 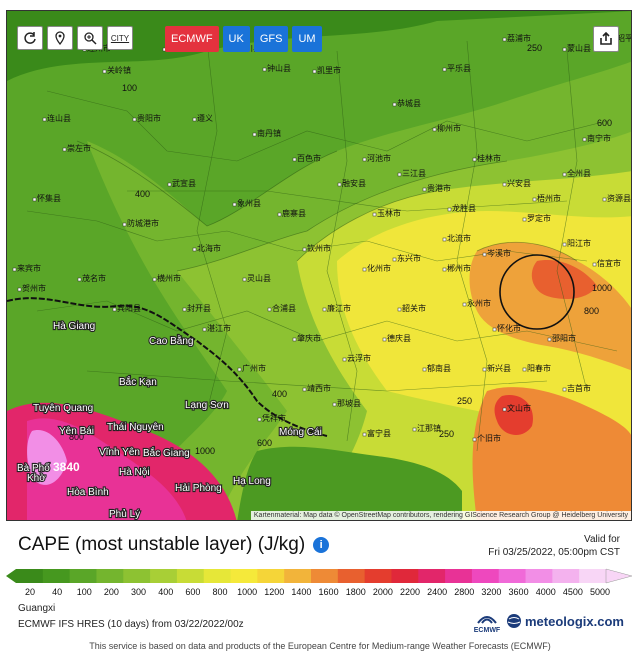 What do you see at coordinates (409, 103) in the screenshot?
I see `city-label: 恭城县` at bounding box center [409, 103].